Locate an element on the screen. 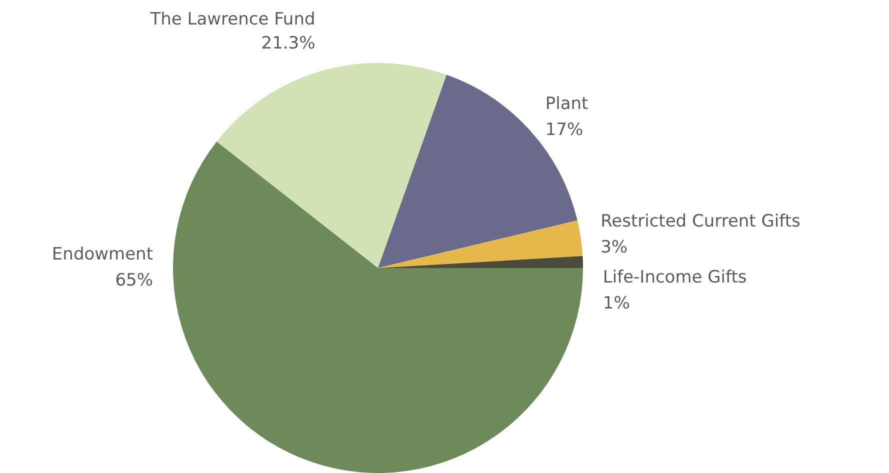 The width and height of the screenshot is (889, 473). slice-label: Restricted Current Gifts is located at coordinates (700, 222).